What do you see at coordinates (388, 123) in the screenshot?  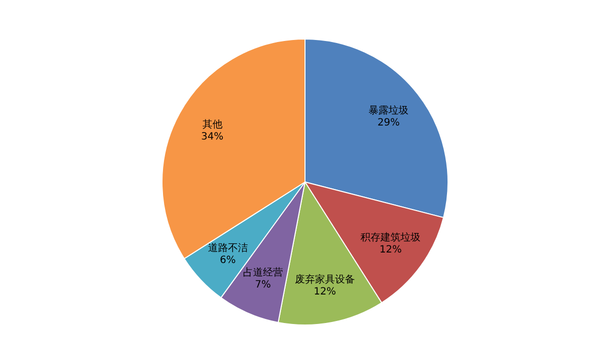 I see `data-label: 29%` at bounding box center [388, 123].